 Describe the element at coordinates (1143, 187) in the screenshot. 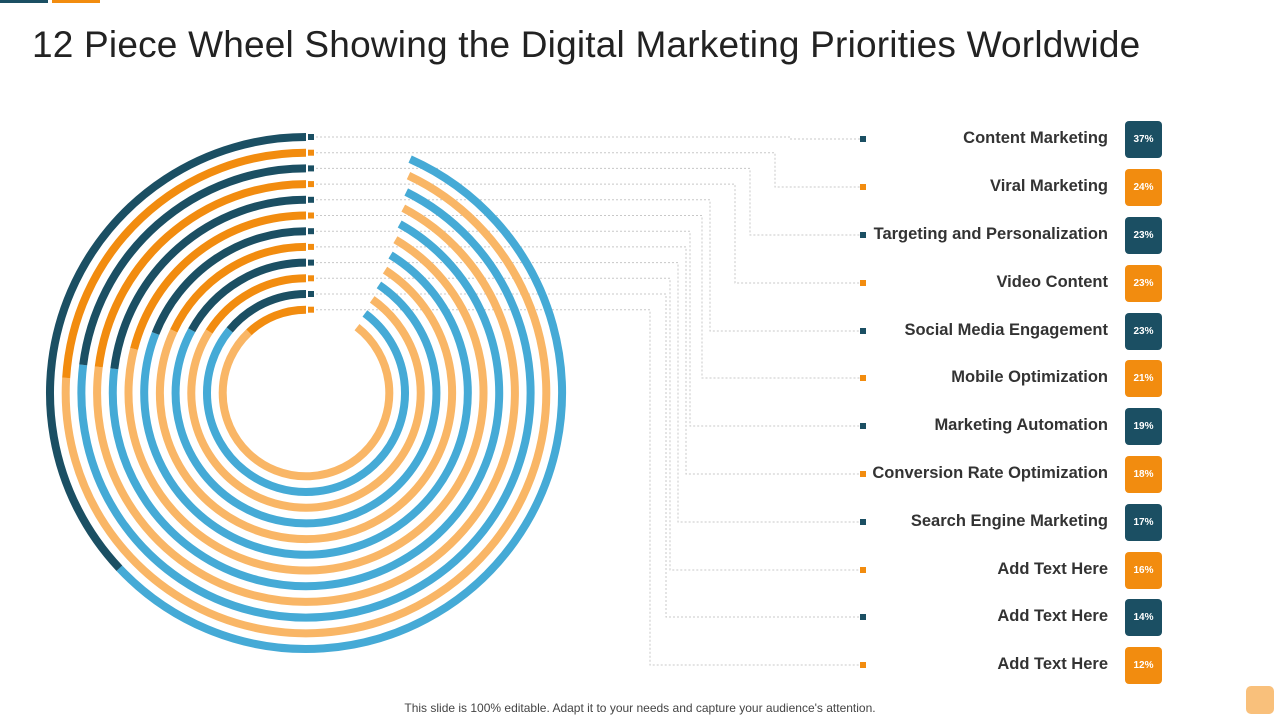

I see `value-badge: 24%` at that location.